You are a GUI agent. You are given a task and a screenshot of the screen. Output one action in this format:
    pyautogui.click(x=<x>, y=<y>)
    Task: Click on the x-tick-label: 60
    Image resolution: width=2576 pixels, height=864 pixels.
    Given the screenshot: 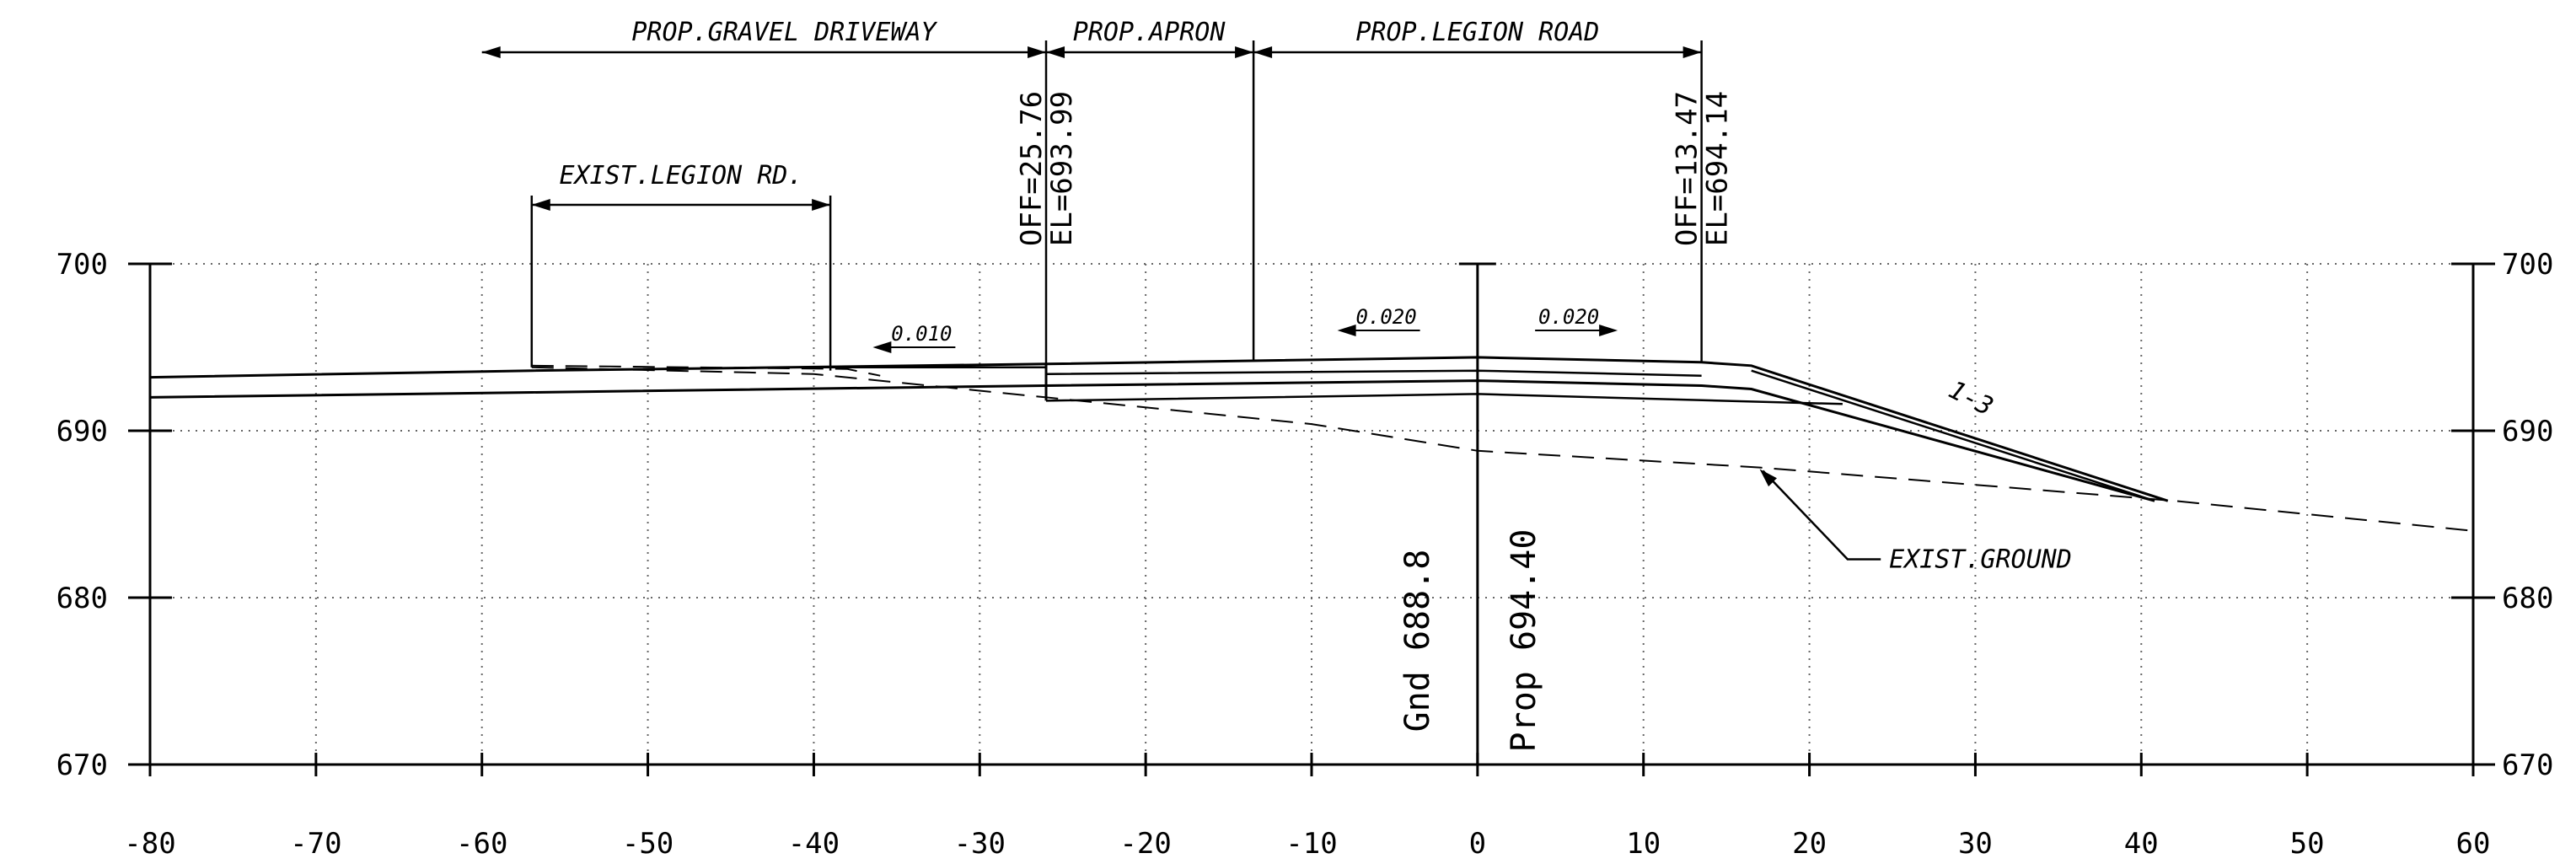 What is the action you would take?
    pyautogui.click(x=2473, y=844)
    